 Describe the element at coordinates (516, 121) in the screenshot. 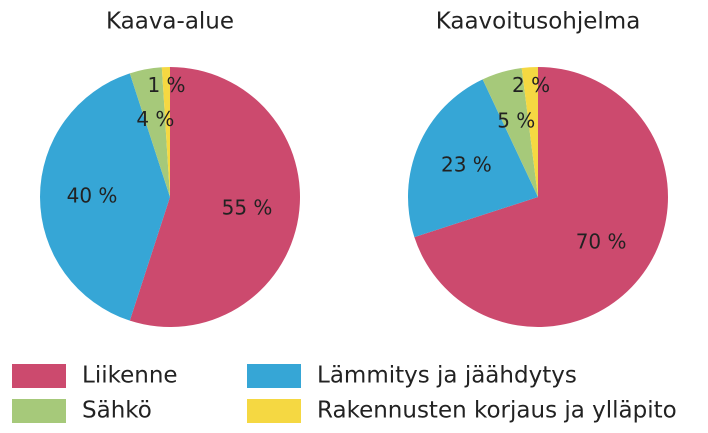

I see `value-label: 5 %` at that location.